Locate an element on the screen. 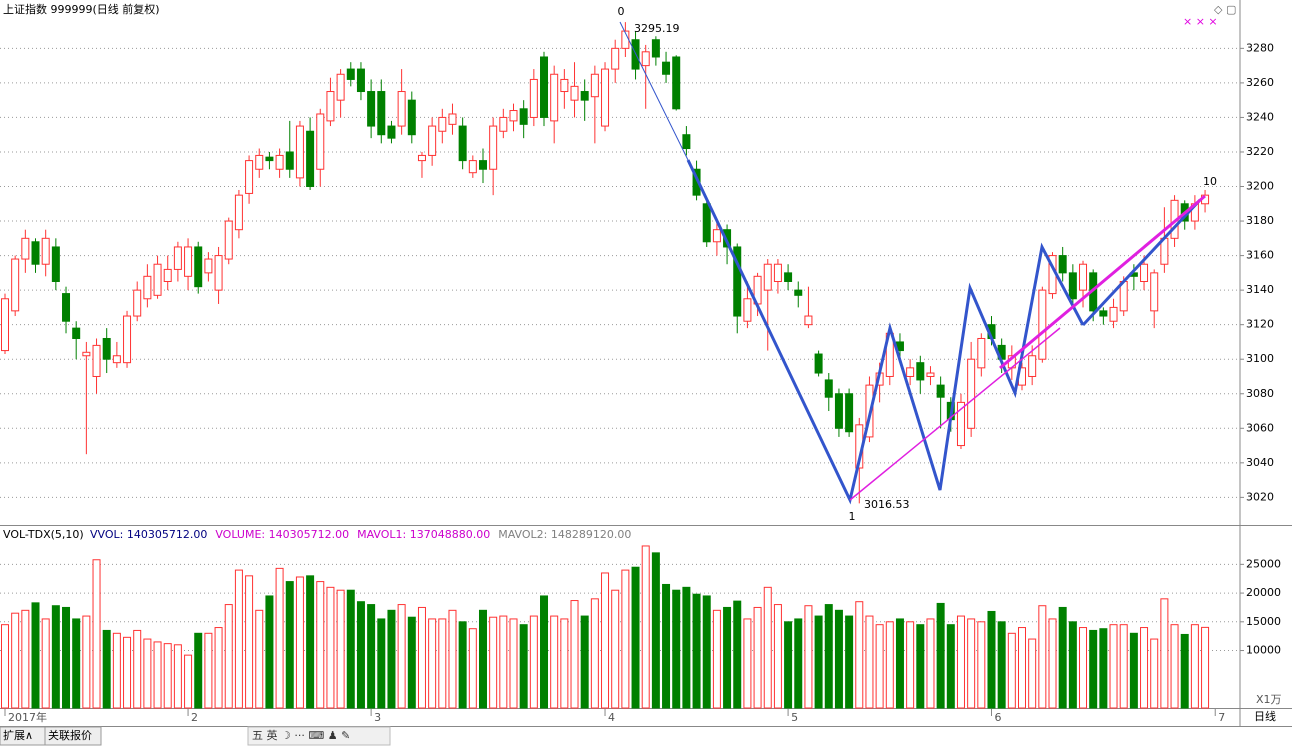  y-tick-label: 10000 is located at coordinates (1263, 650).